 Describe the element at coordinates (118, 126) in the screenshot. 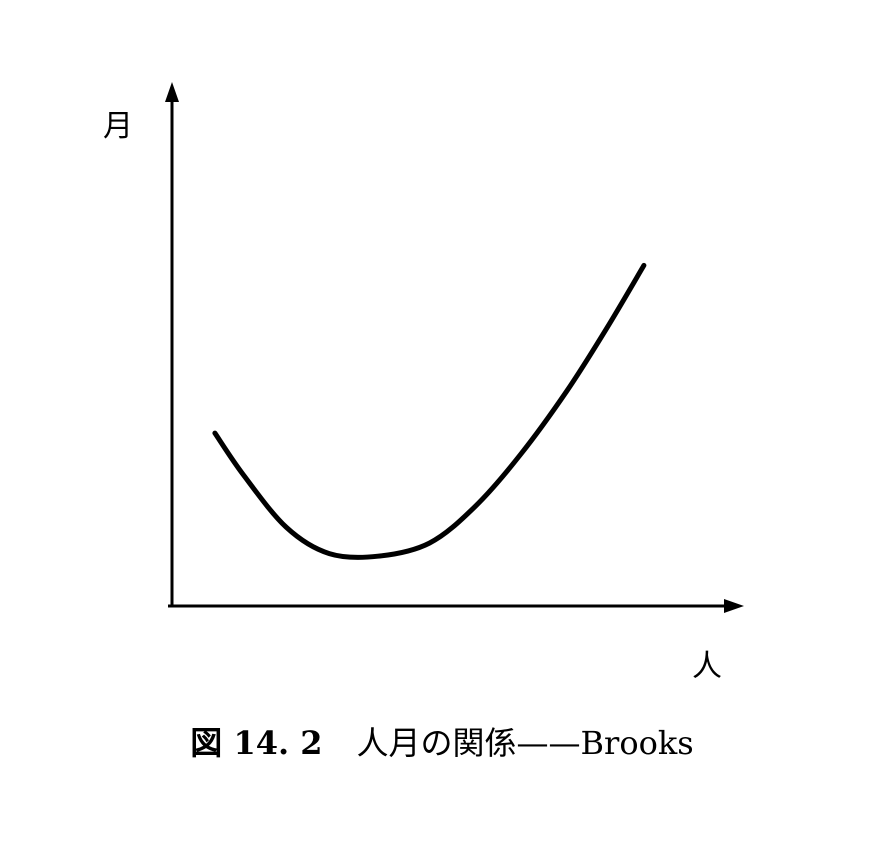

I see `y-axis-label: 月` at that location.